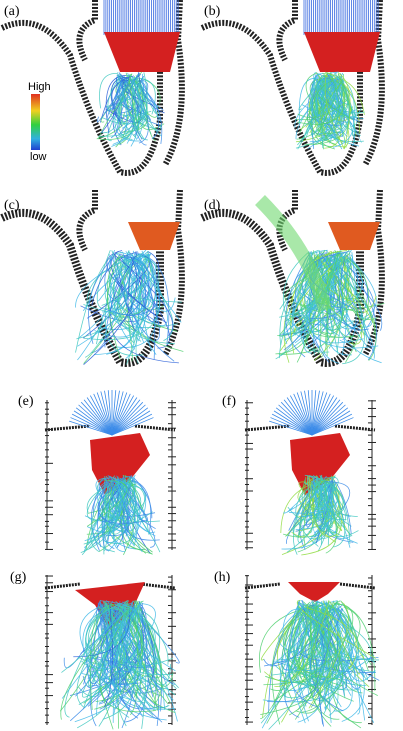 Image resolution: width=403 pixels, height=731 pixels. I want to click on jet, so click(293, 253).